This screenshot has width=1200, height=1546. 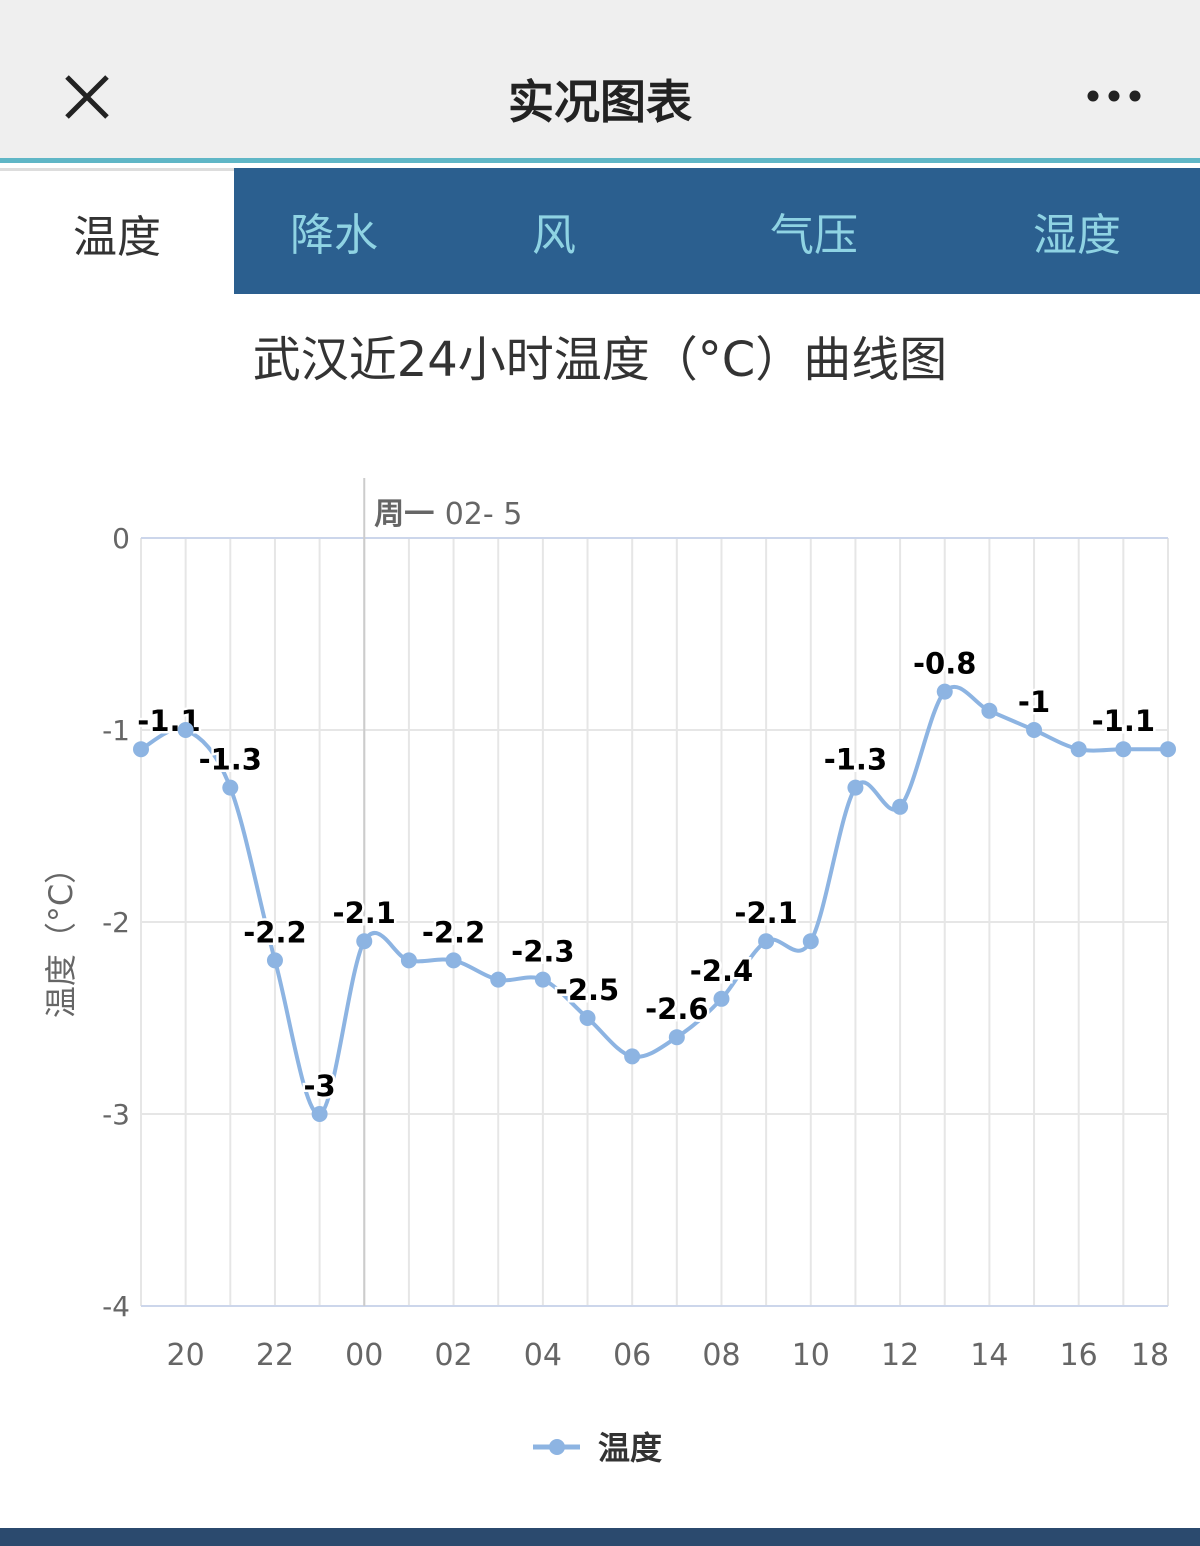 I want to click on tab-humidity: 湿度, so click(x=1077, y=235).